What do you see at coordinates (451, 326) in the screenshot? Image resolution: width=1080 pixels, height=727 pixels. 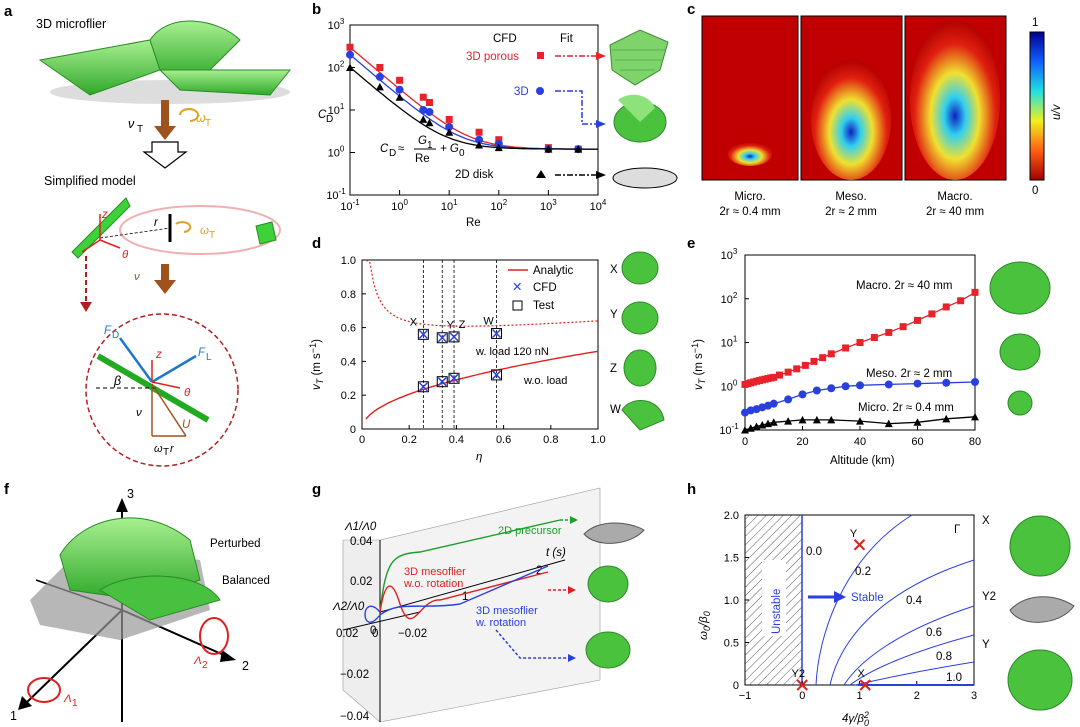 I see `d-point-label: Y` at bounding box center [451, 326].